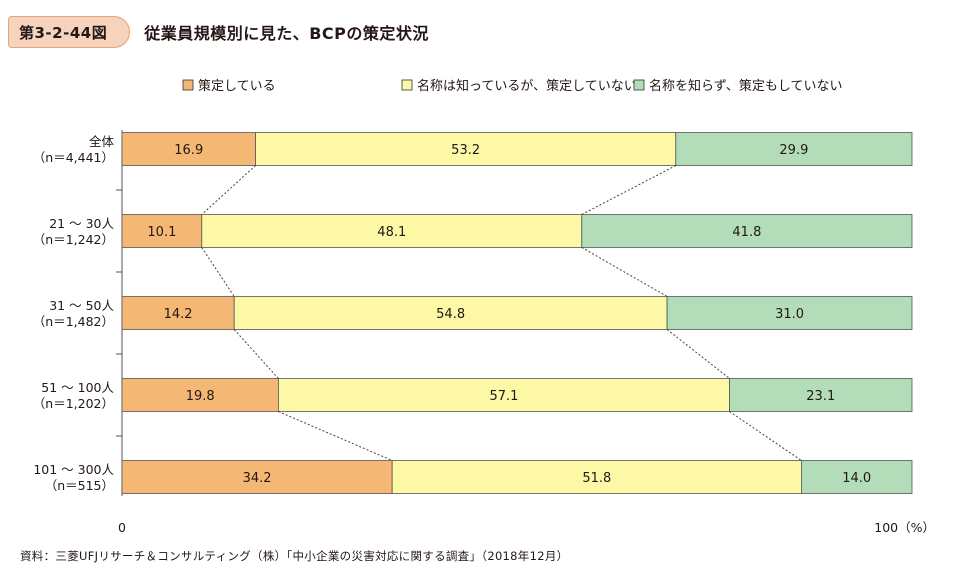 The height and width of the screenshot is (580, 980). I want to click on x-tick-label: 0, so click(122, 527).